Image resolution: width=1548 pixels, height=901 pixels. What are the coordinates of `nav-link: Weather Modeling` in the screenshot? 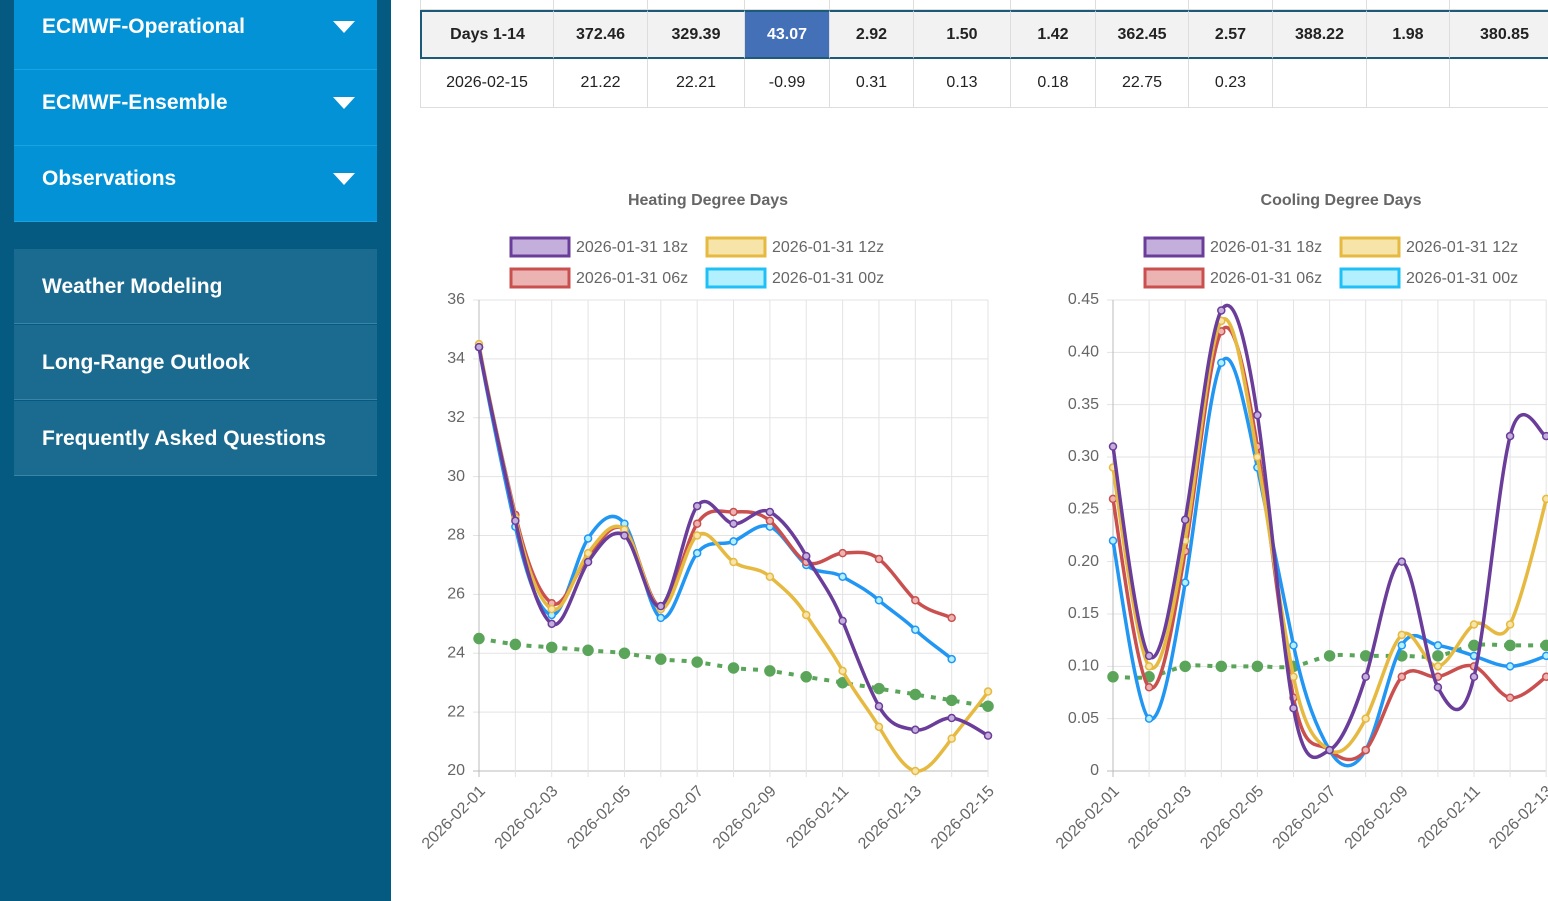 It's located at (195, 286).